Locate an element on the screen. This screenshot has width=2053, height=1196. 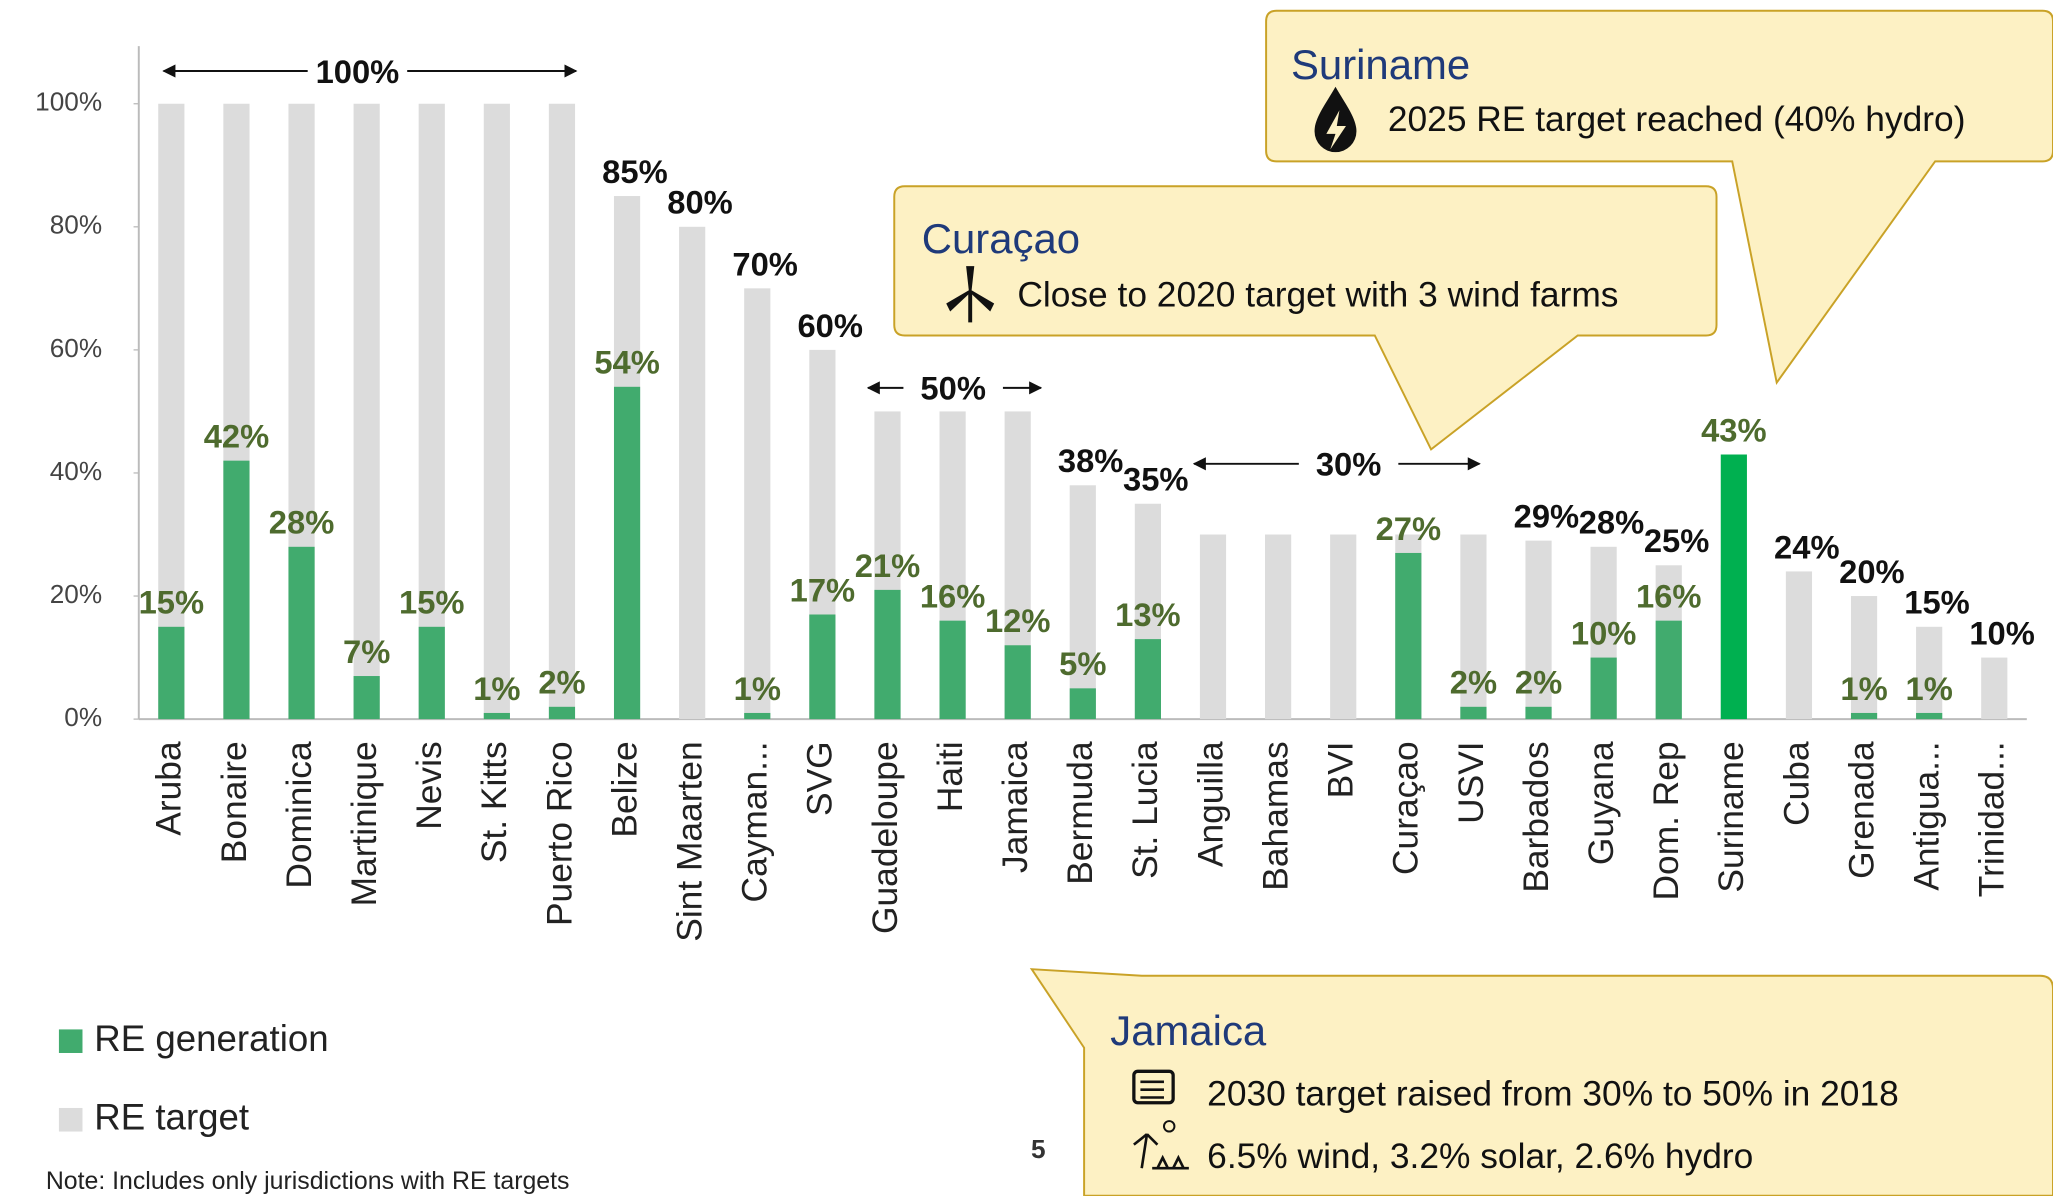
value-label: 85% is located at coordinates (635, 171).